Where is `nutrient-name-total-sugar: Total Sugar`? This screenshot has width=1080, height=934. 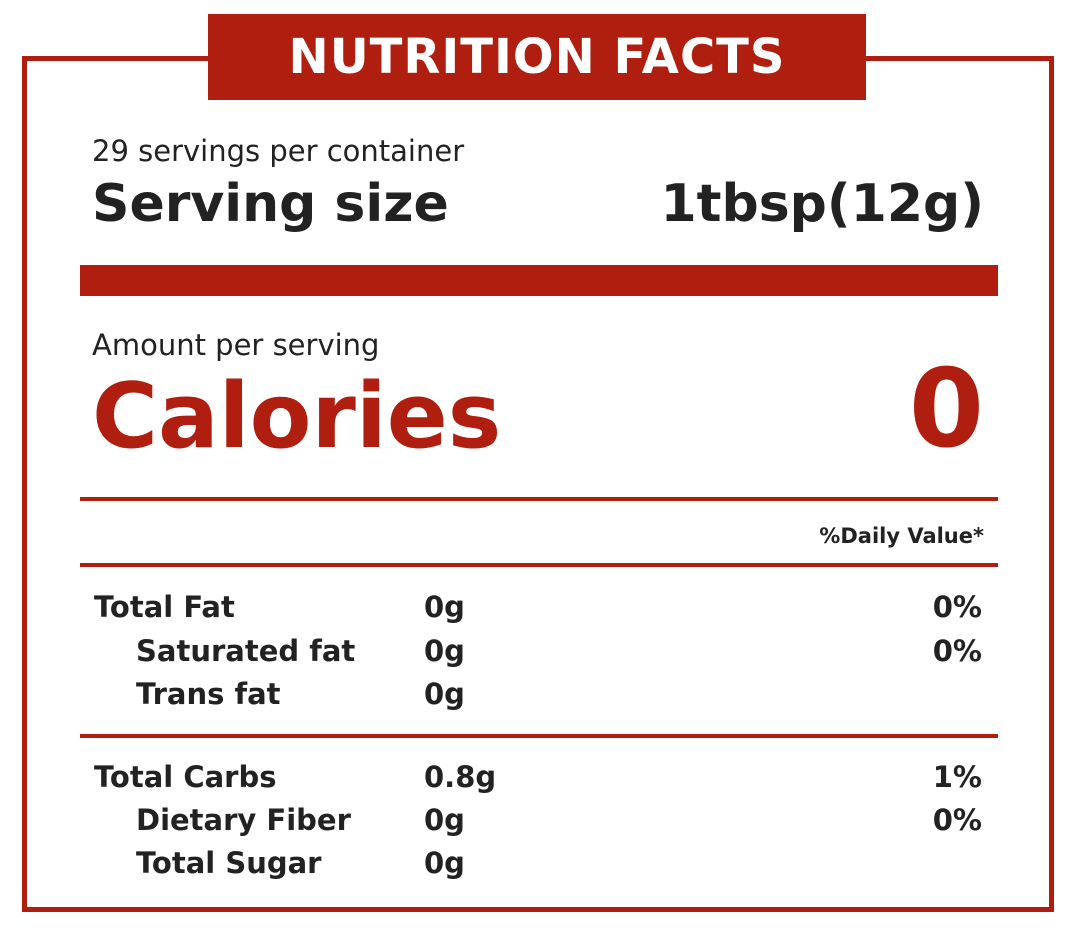
nutrient-name-total-sugar: Total Sugar is located at coordinates (229, 863).